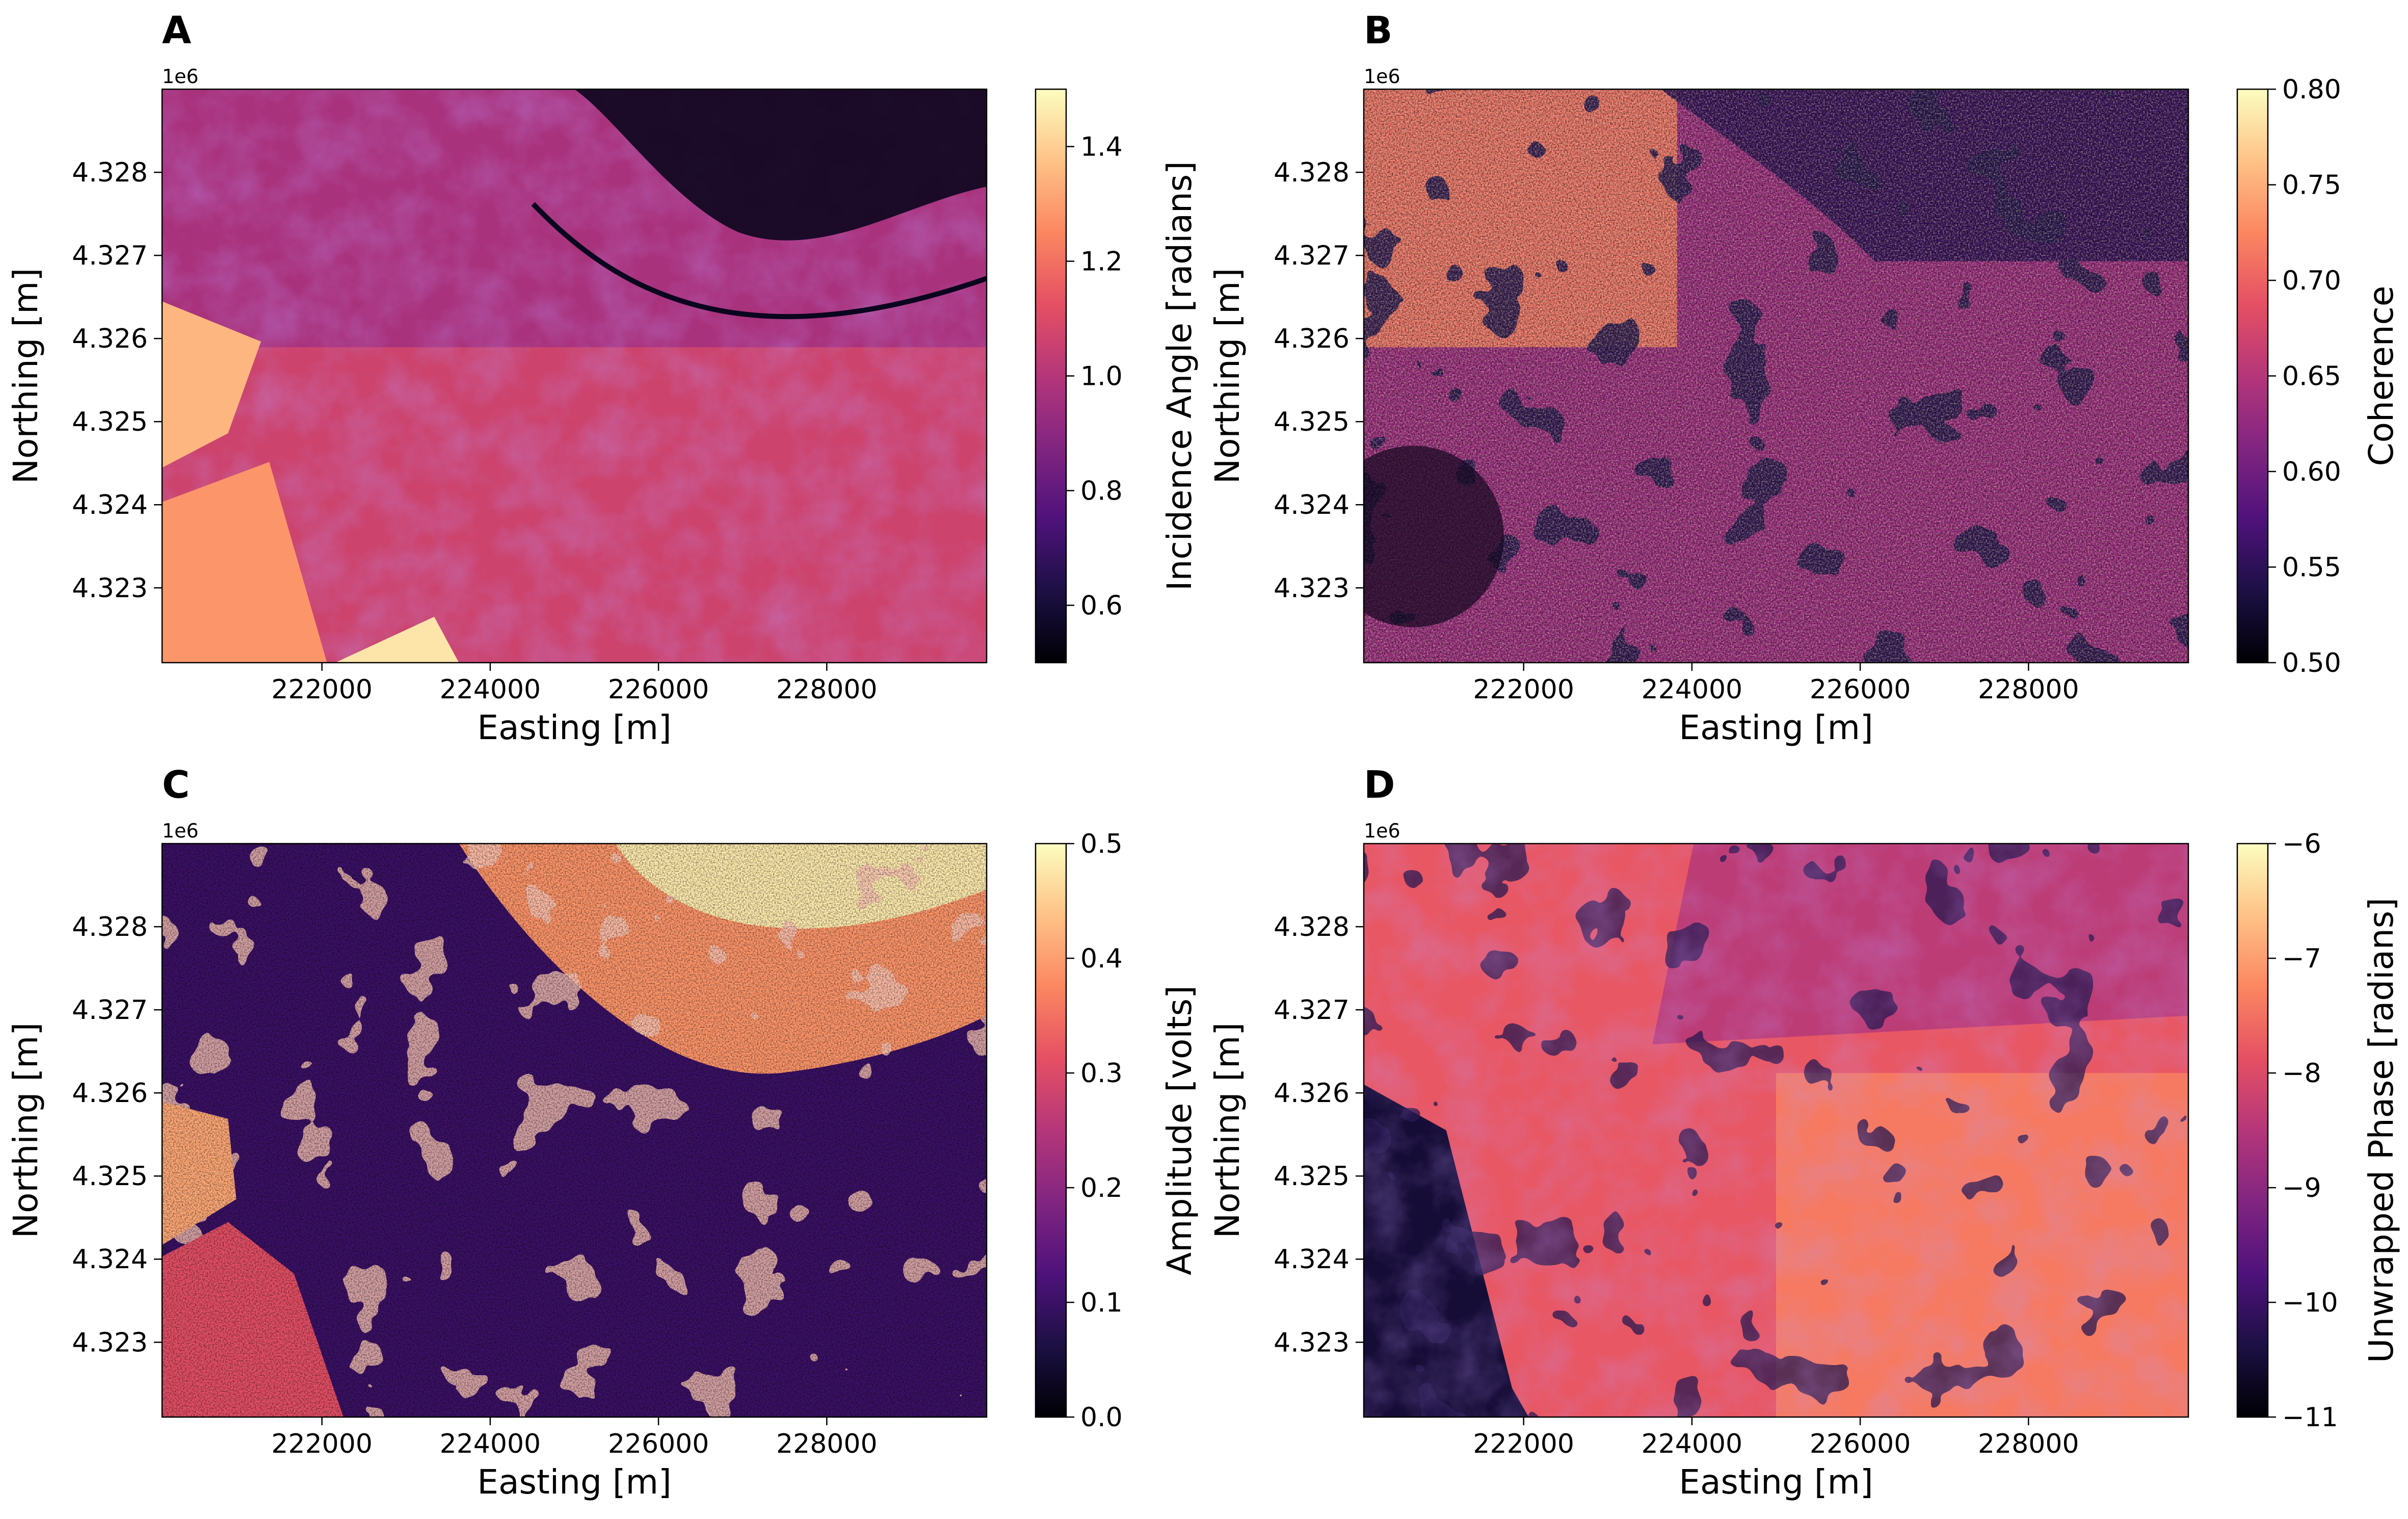 The width and height of the screenshot is (2408, 1519). What do you see at coordinates (1101, 959) in the screenshot?
I see `colorbar-tick-label: 0.4` at bounding box center [1101, 959].